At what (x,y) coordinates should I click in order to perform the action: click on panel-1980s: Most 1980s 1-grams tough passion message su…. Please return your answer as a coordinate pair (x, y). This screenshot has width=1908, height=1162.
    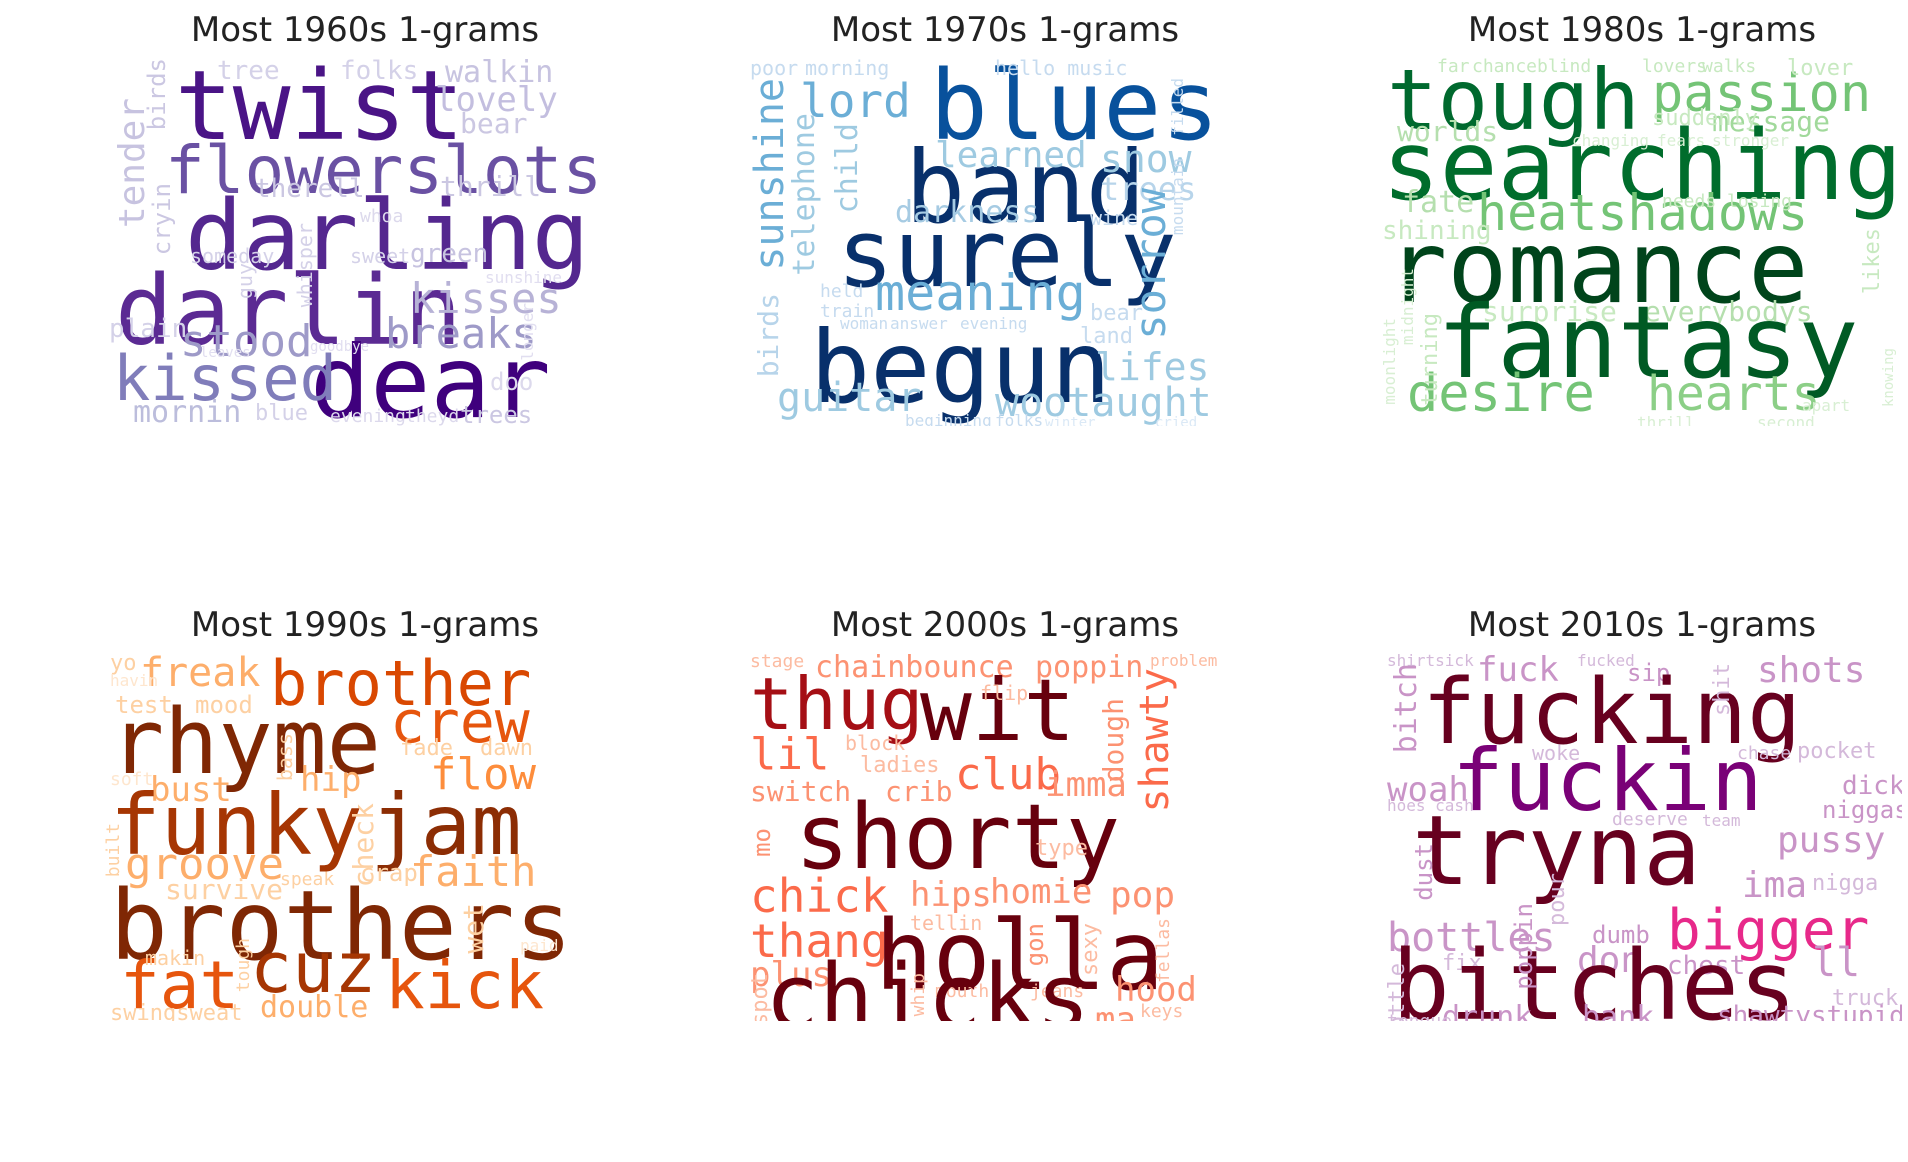
    Looking at the image, I should click on (1642, 228).